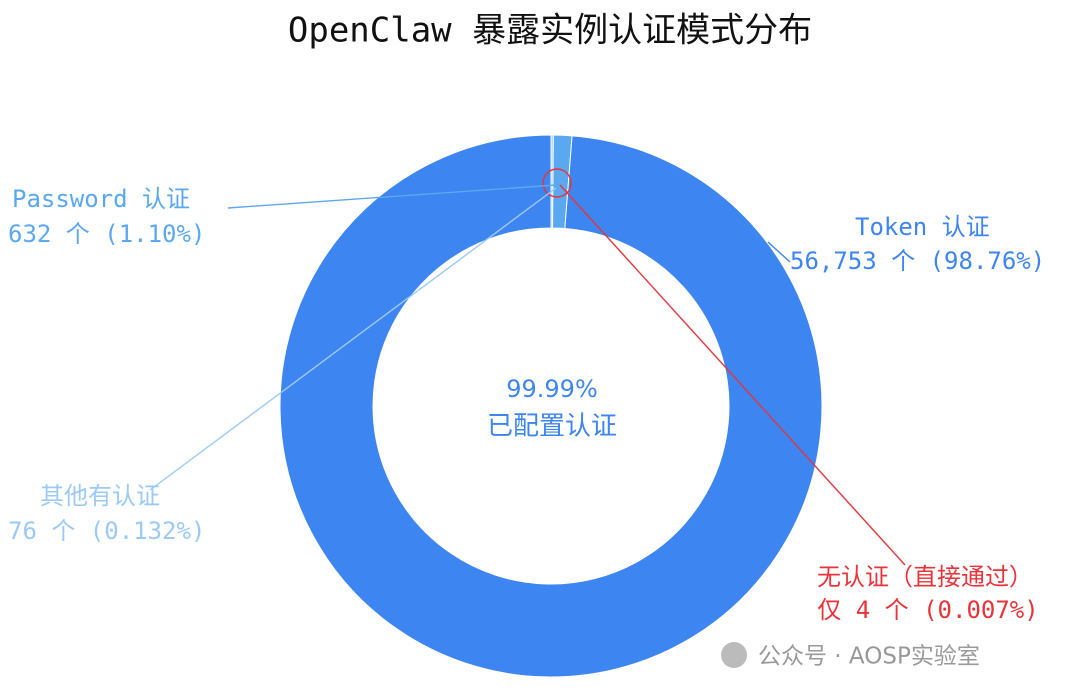 The image size is (1080, 699). I want to click on highlight-circle, so click(557, 183).